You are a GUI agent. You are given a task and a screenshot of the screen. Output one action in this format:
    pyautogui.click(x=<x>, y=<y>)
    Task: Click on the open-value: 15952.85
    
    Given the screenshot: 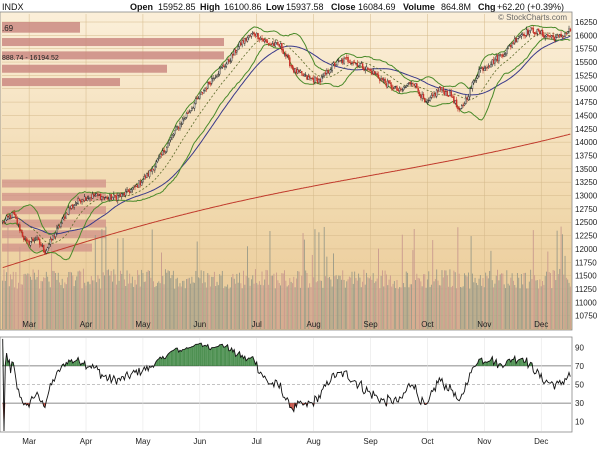 What is the action you would take?
    pyautogui.click(x=177, y=7)
    